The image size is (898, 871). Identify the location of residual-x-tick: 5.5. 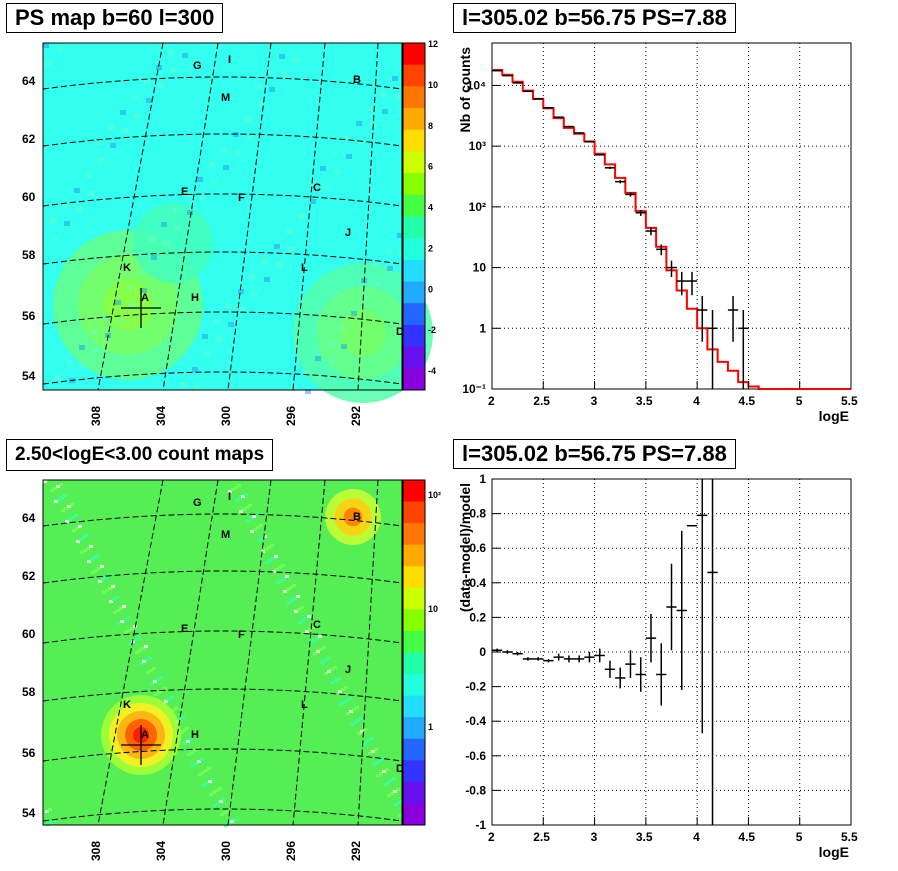
(849, 837).